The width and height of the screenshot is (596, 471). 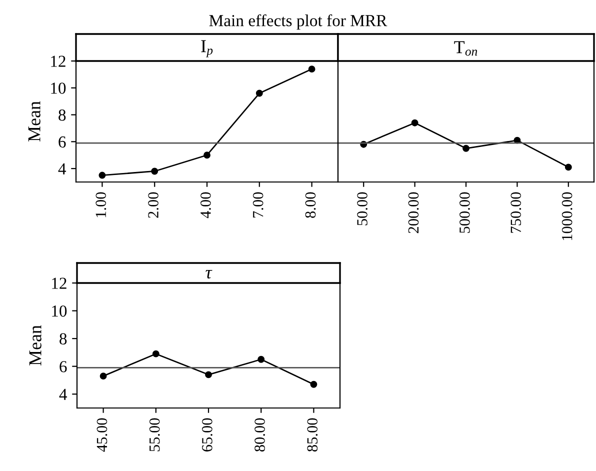 I want to click on x-tick-label: 8.00, so click(x=310, y=205).